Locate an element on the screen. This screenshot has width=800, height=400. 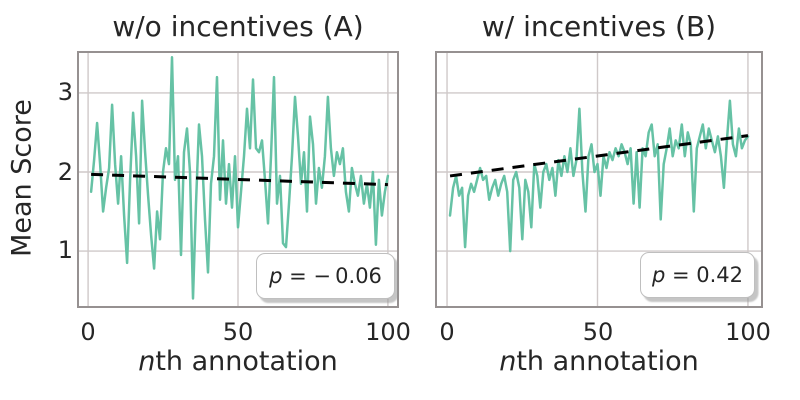
x-axis-label-b-var: n is located at coordinates (508, 361).